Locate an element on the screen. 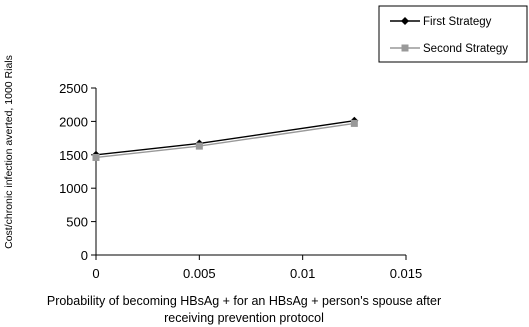  x-axis-ticks: 0 0.005 0.01 0.015 is located at coordinates (257, 268).